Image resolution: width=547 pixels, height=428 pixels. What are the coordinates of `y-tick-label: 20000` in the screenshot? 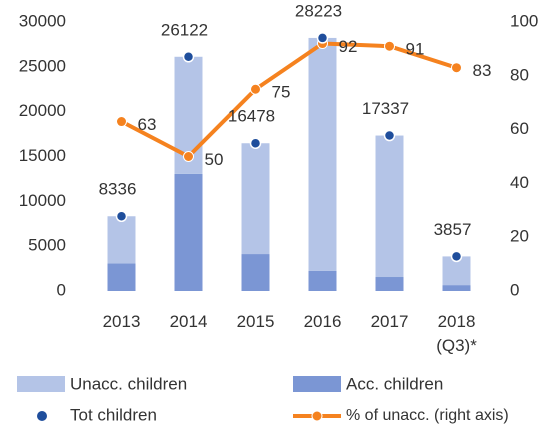 It's located at (42, 110).